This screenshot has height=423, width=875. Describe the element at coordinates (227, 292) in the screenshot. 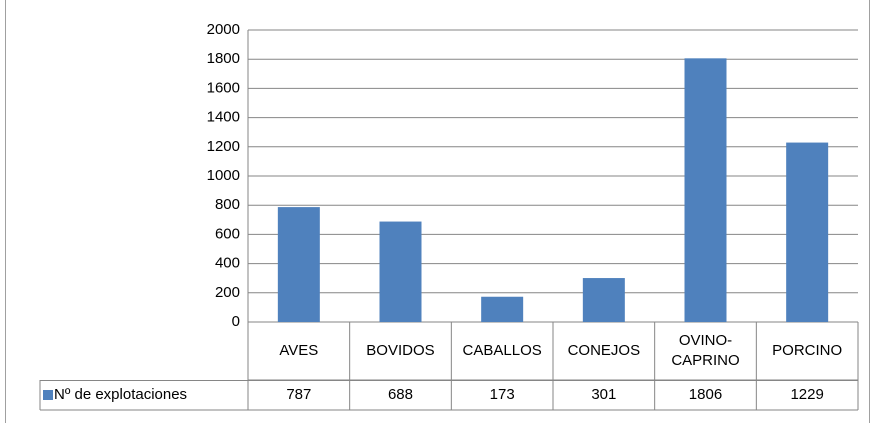

I see `y-tick-label: 200` at that location.